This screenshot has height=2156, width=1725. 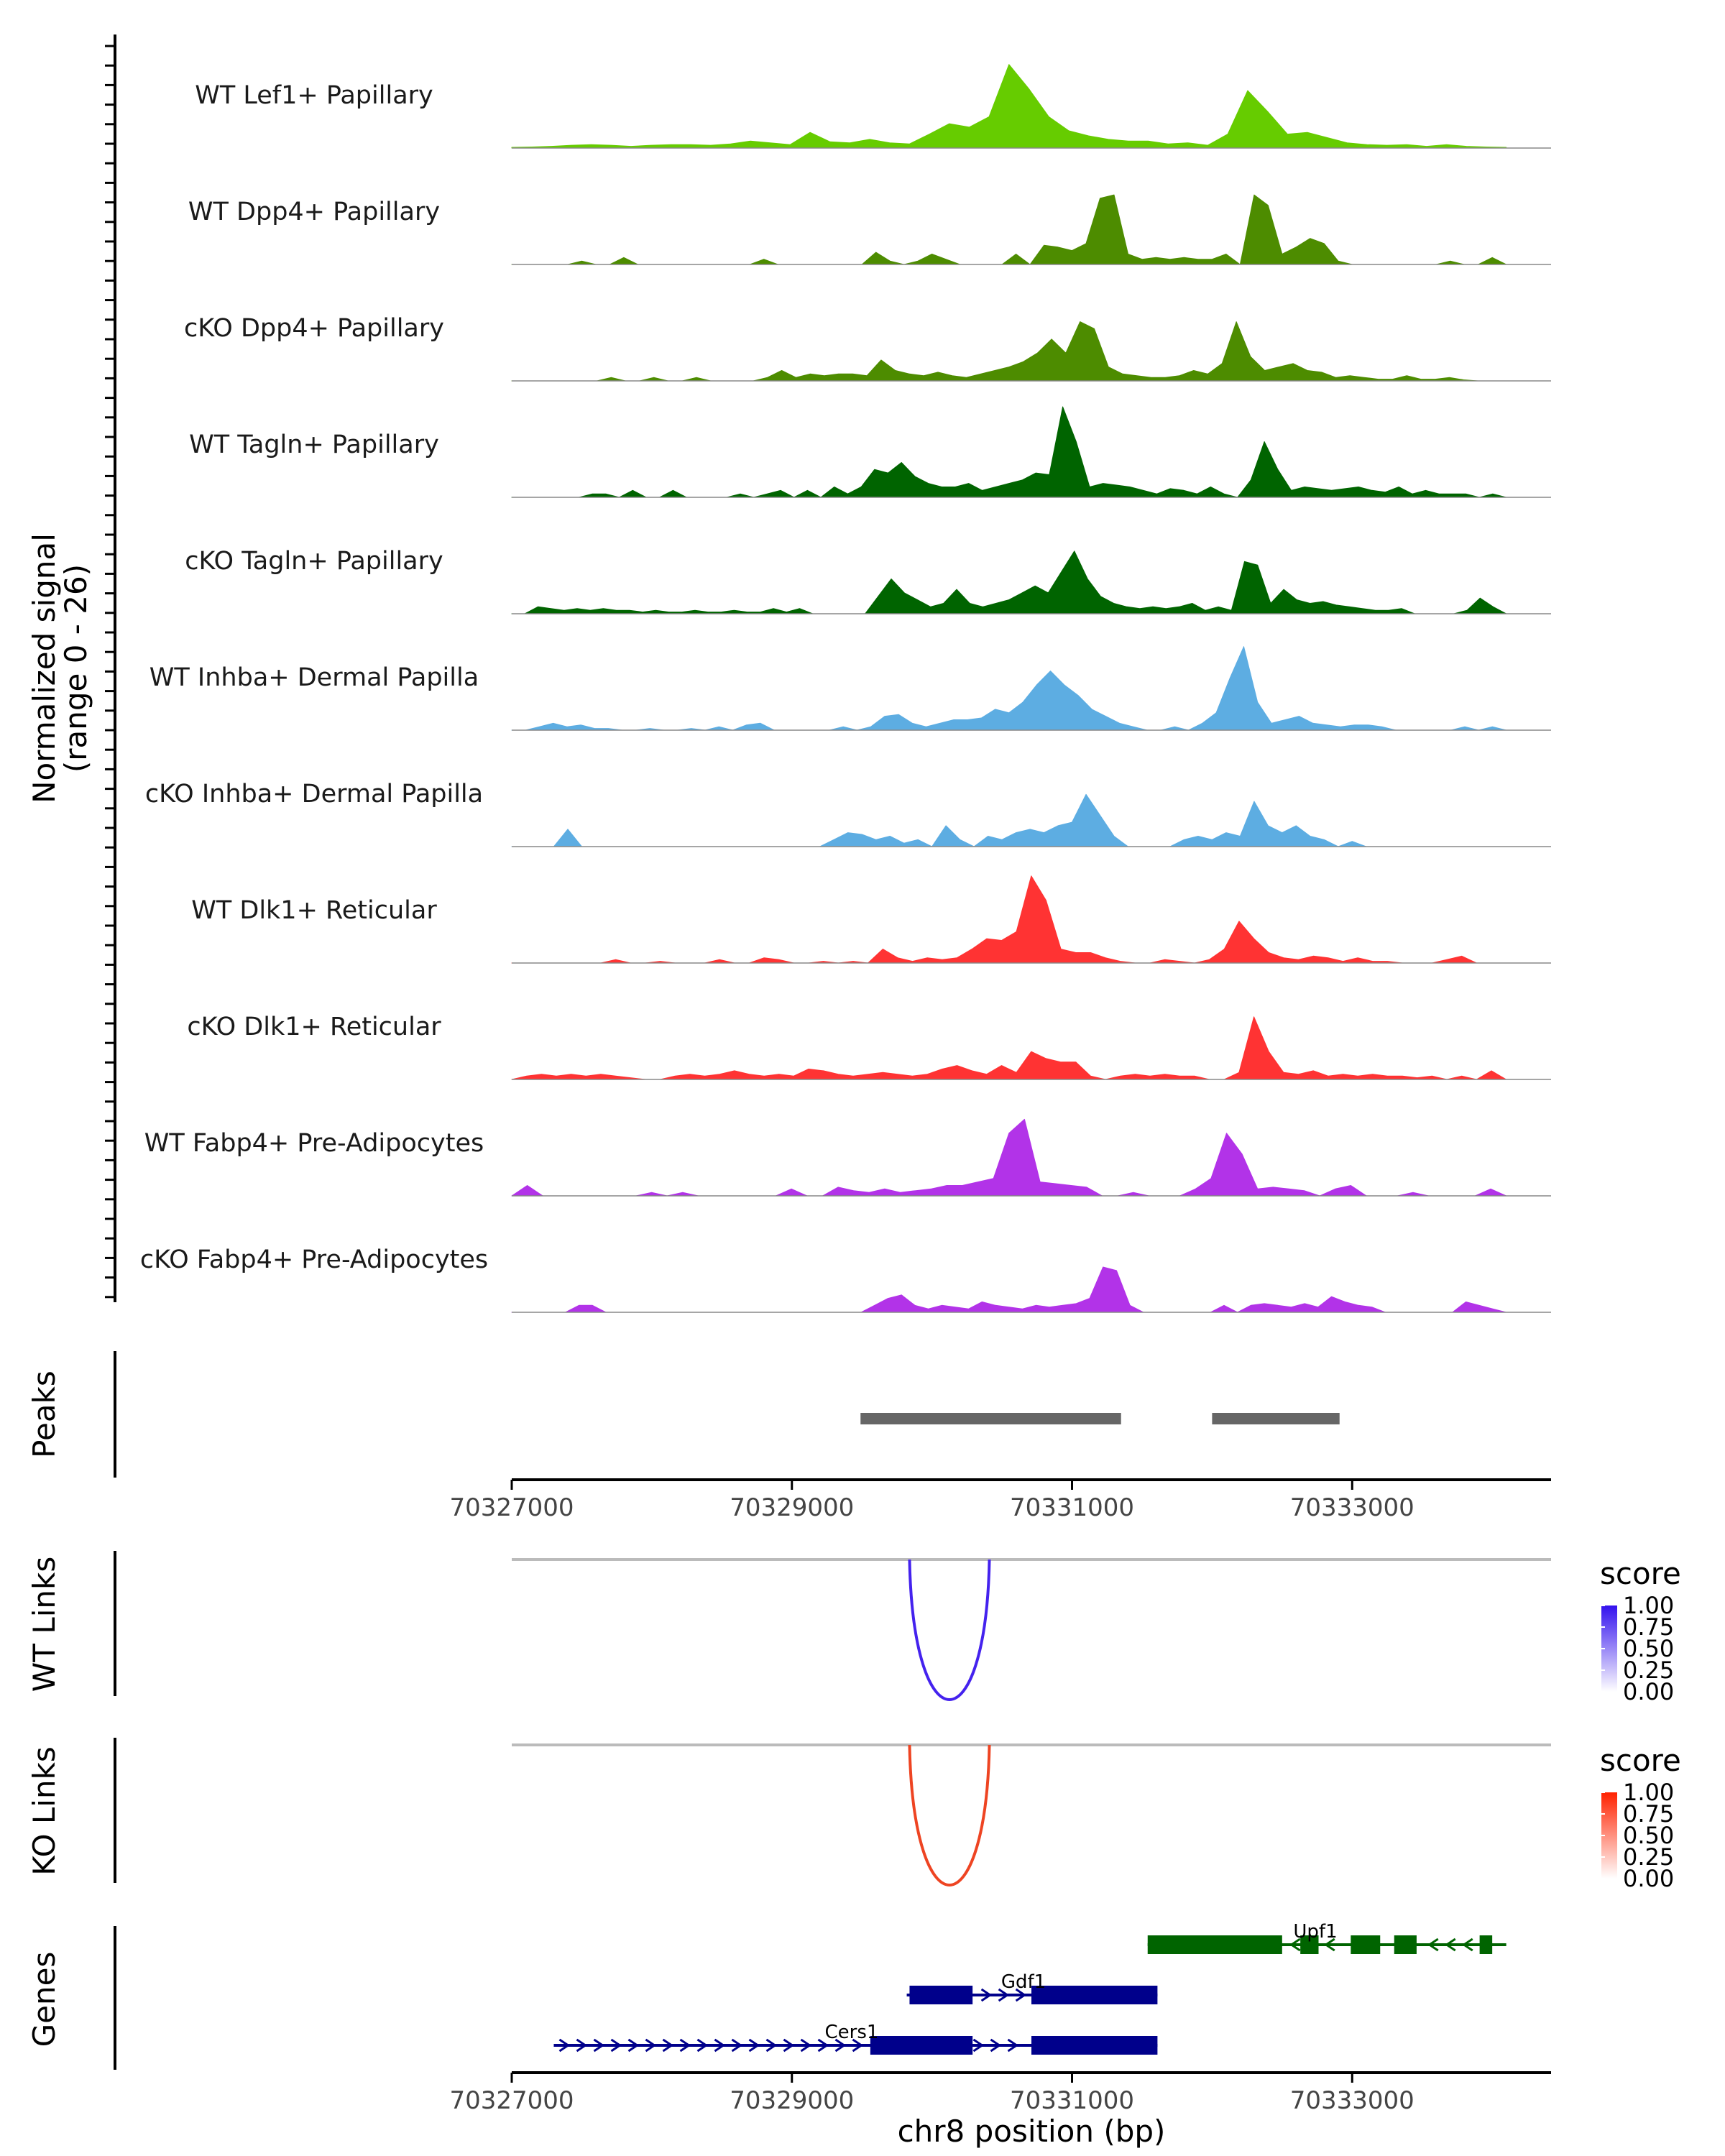 What do you see at coordinates (314, 794) in the screenshot?
I see `track-label: cKO Inhba+ Dermal Papilla` at bounding box center [314, 794].